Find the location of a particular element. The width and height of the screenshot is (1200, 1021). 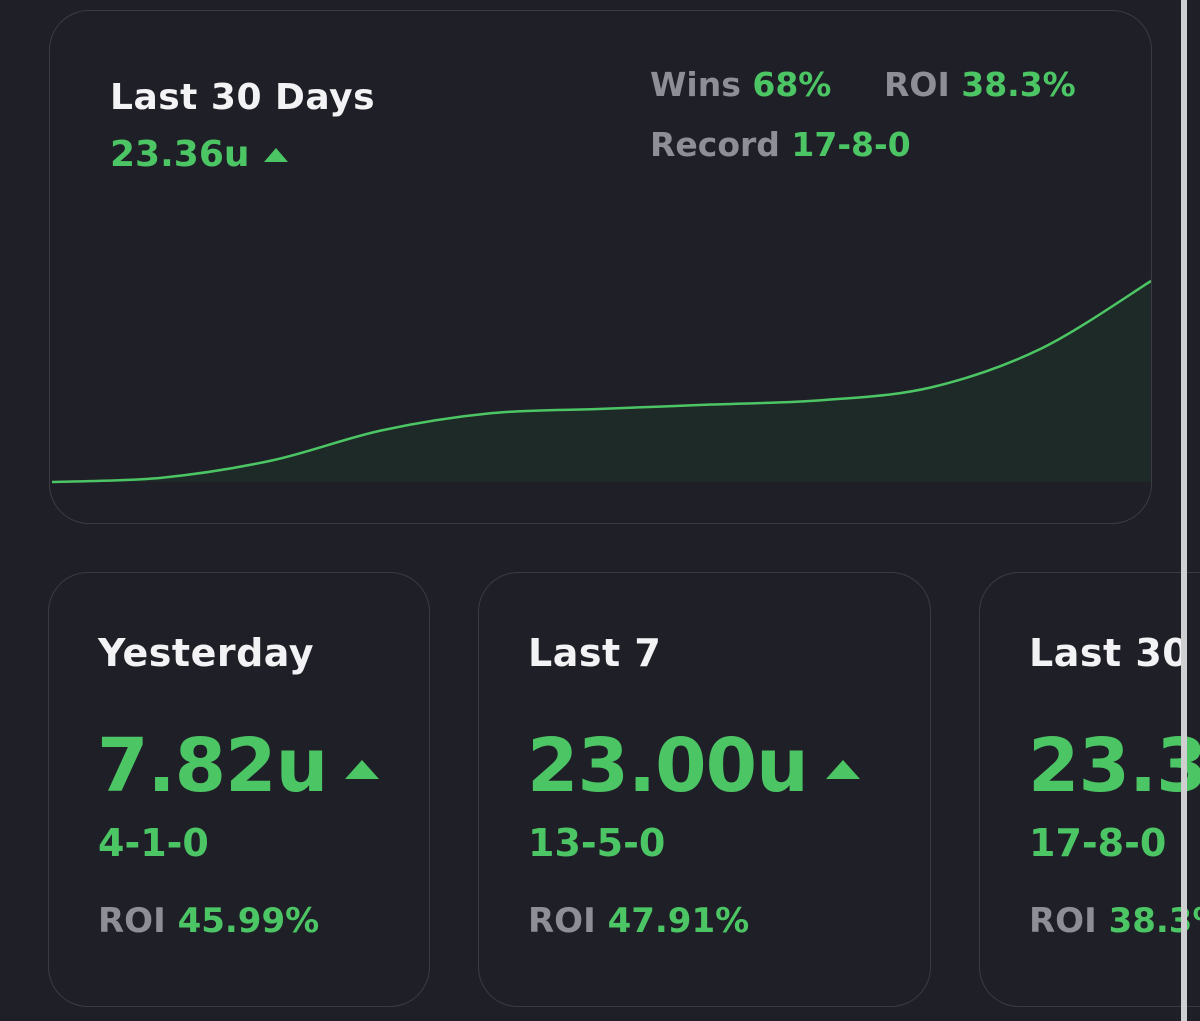

period-record: 4-1-0 is located at coordinates (153, 843).